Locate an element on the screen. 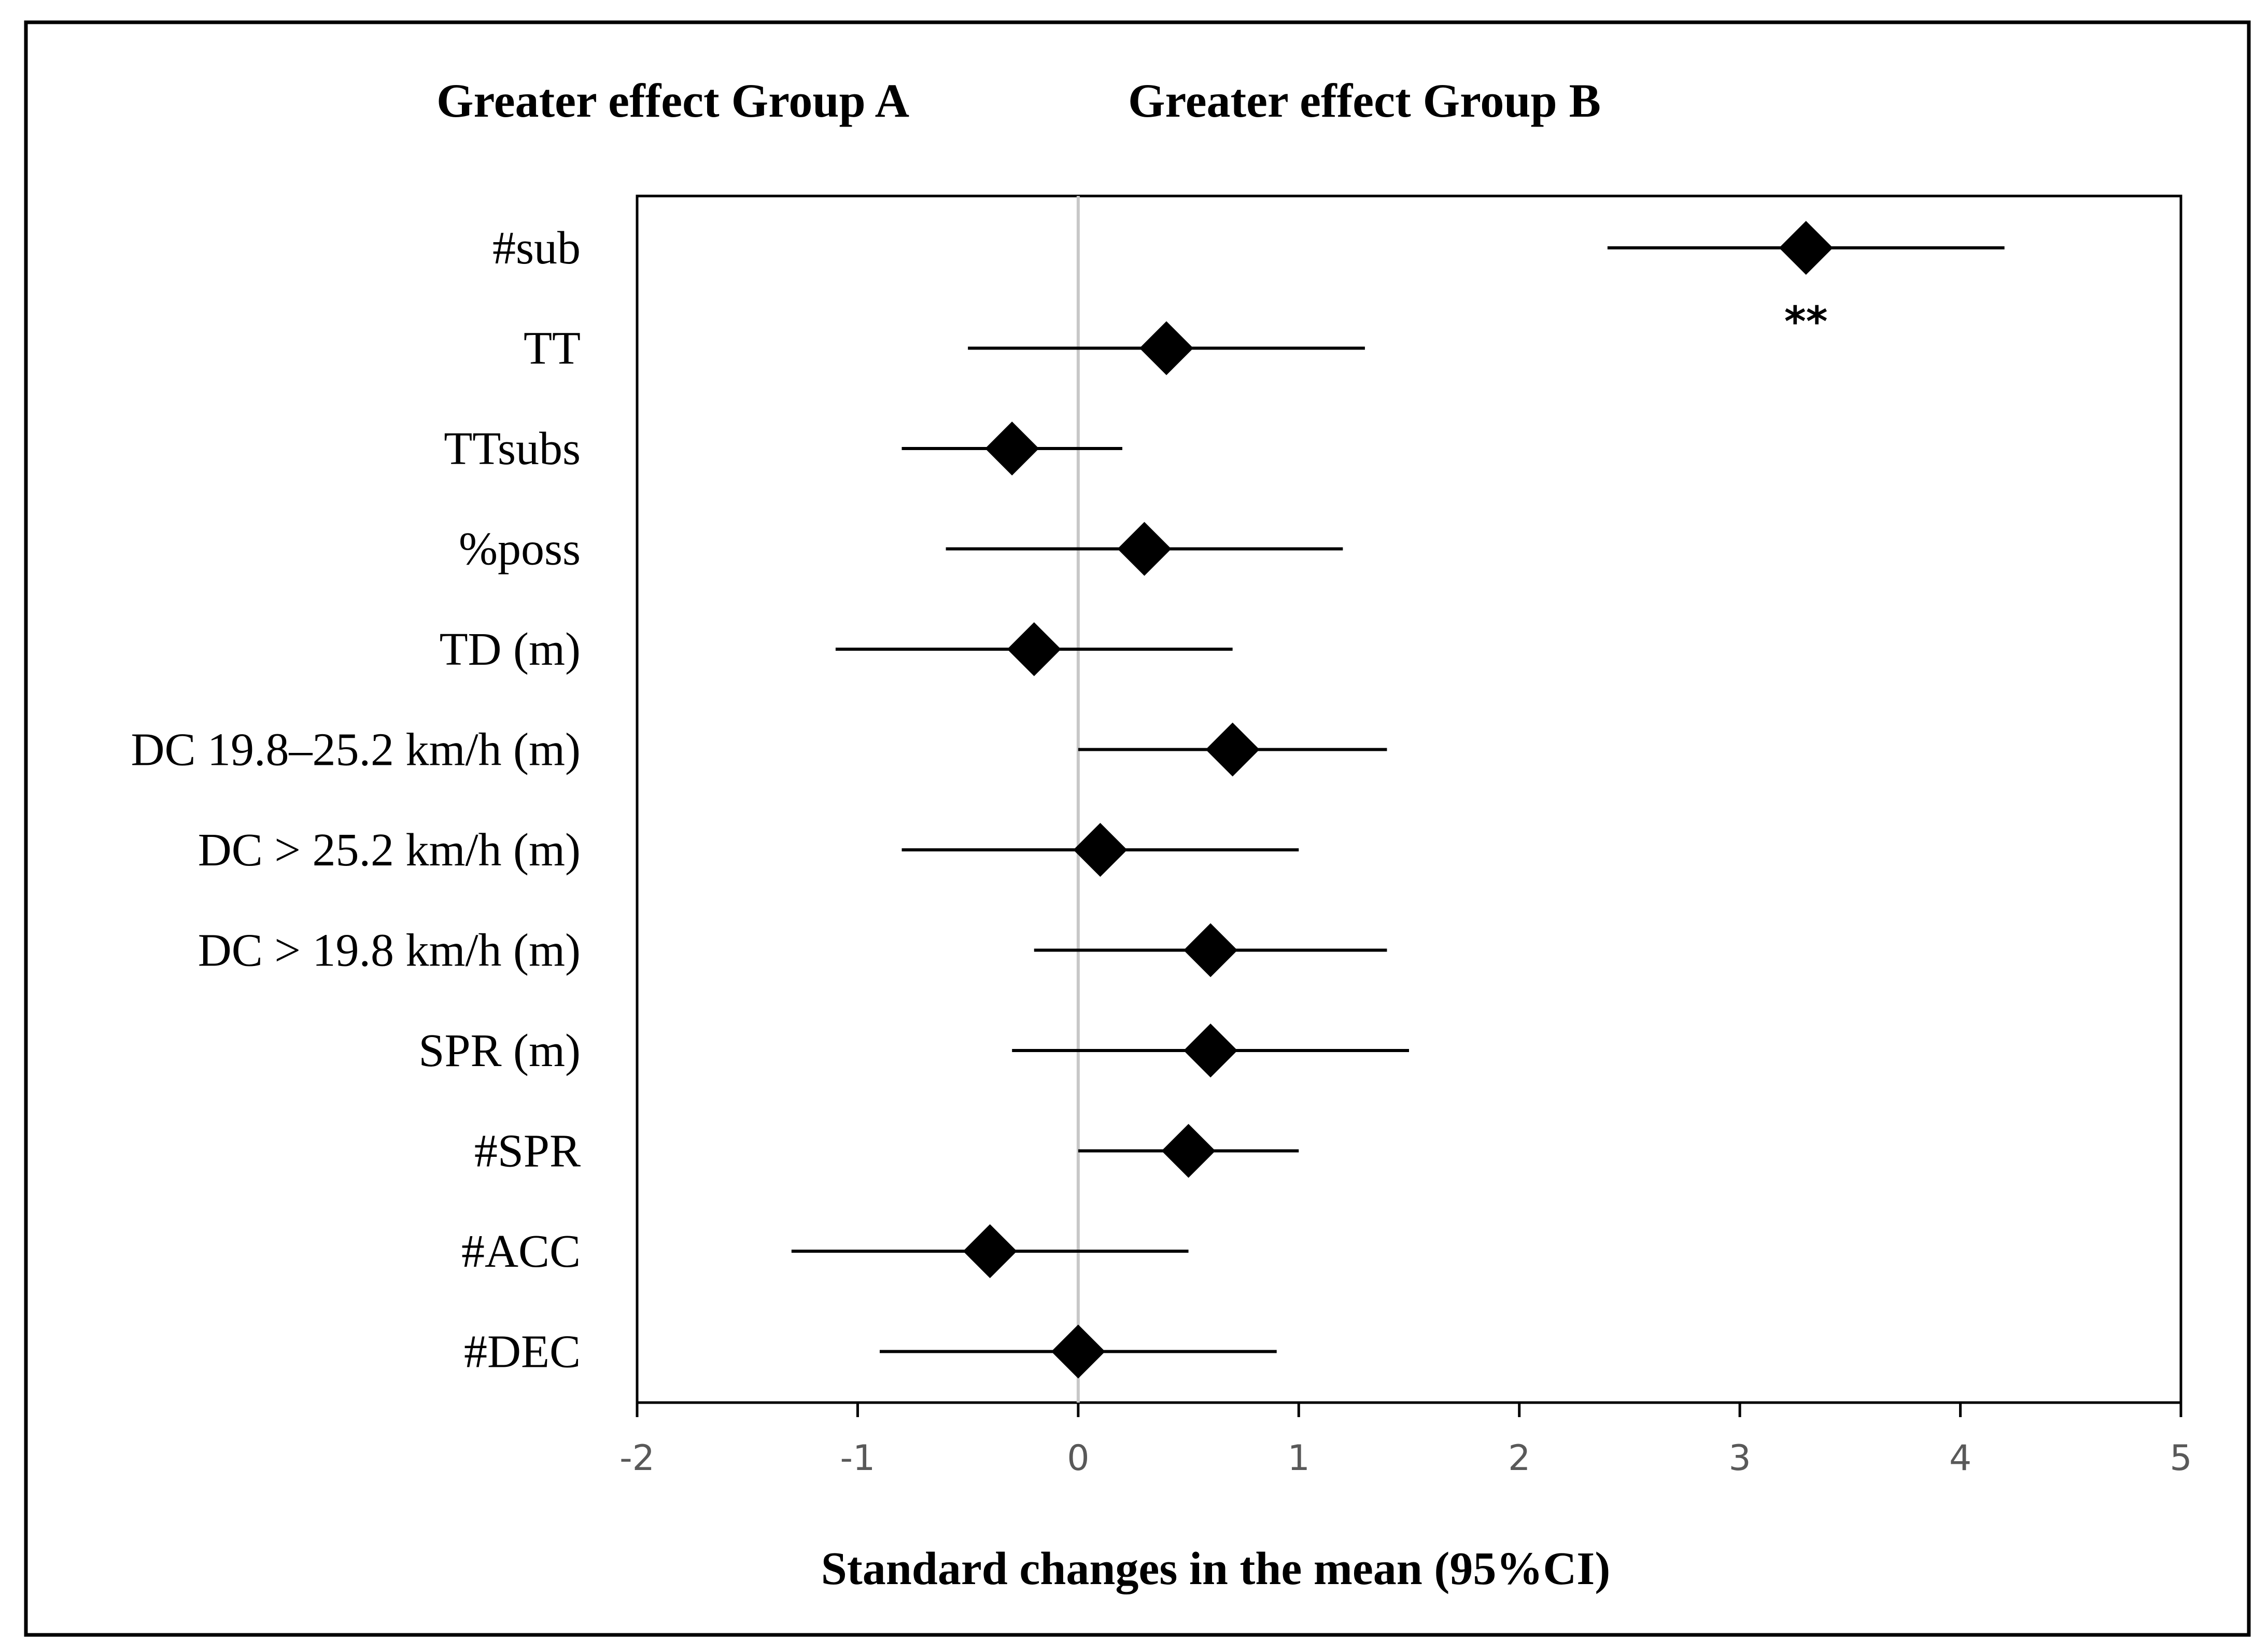  x-axis-title: Standard changes in the mean (95%CI) is located at coordinates (1216, 1568).